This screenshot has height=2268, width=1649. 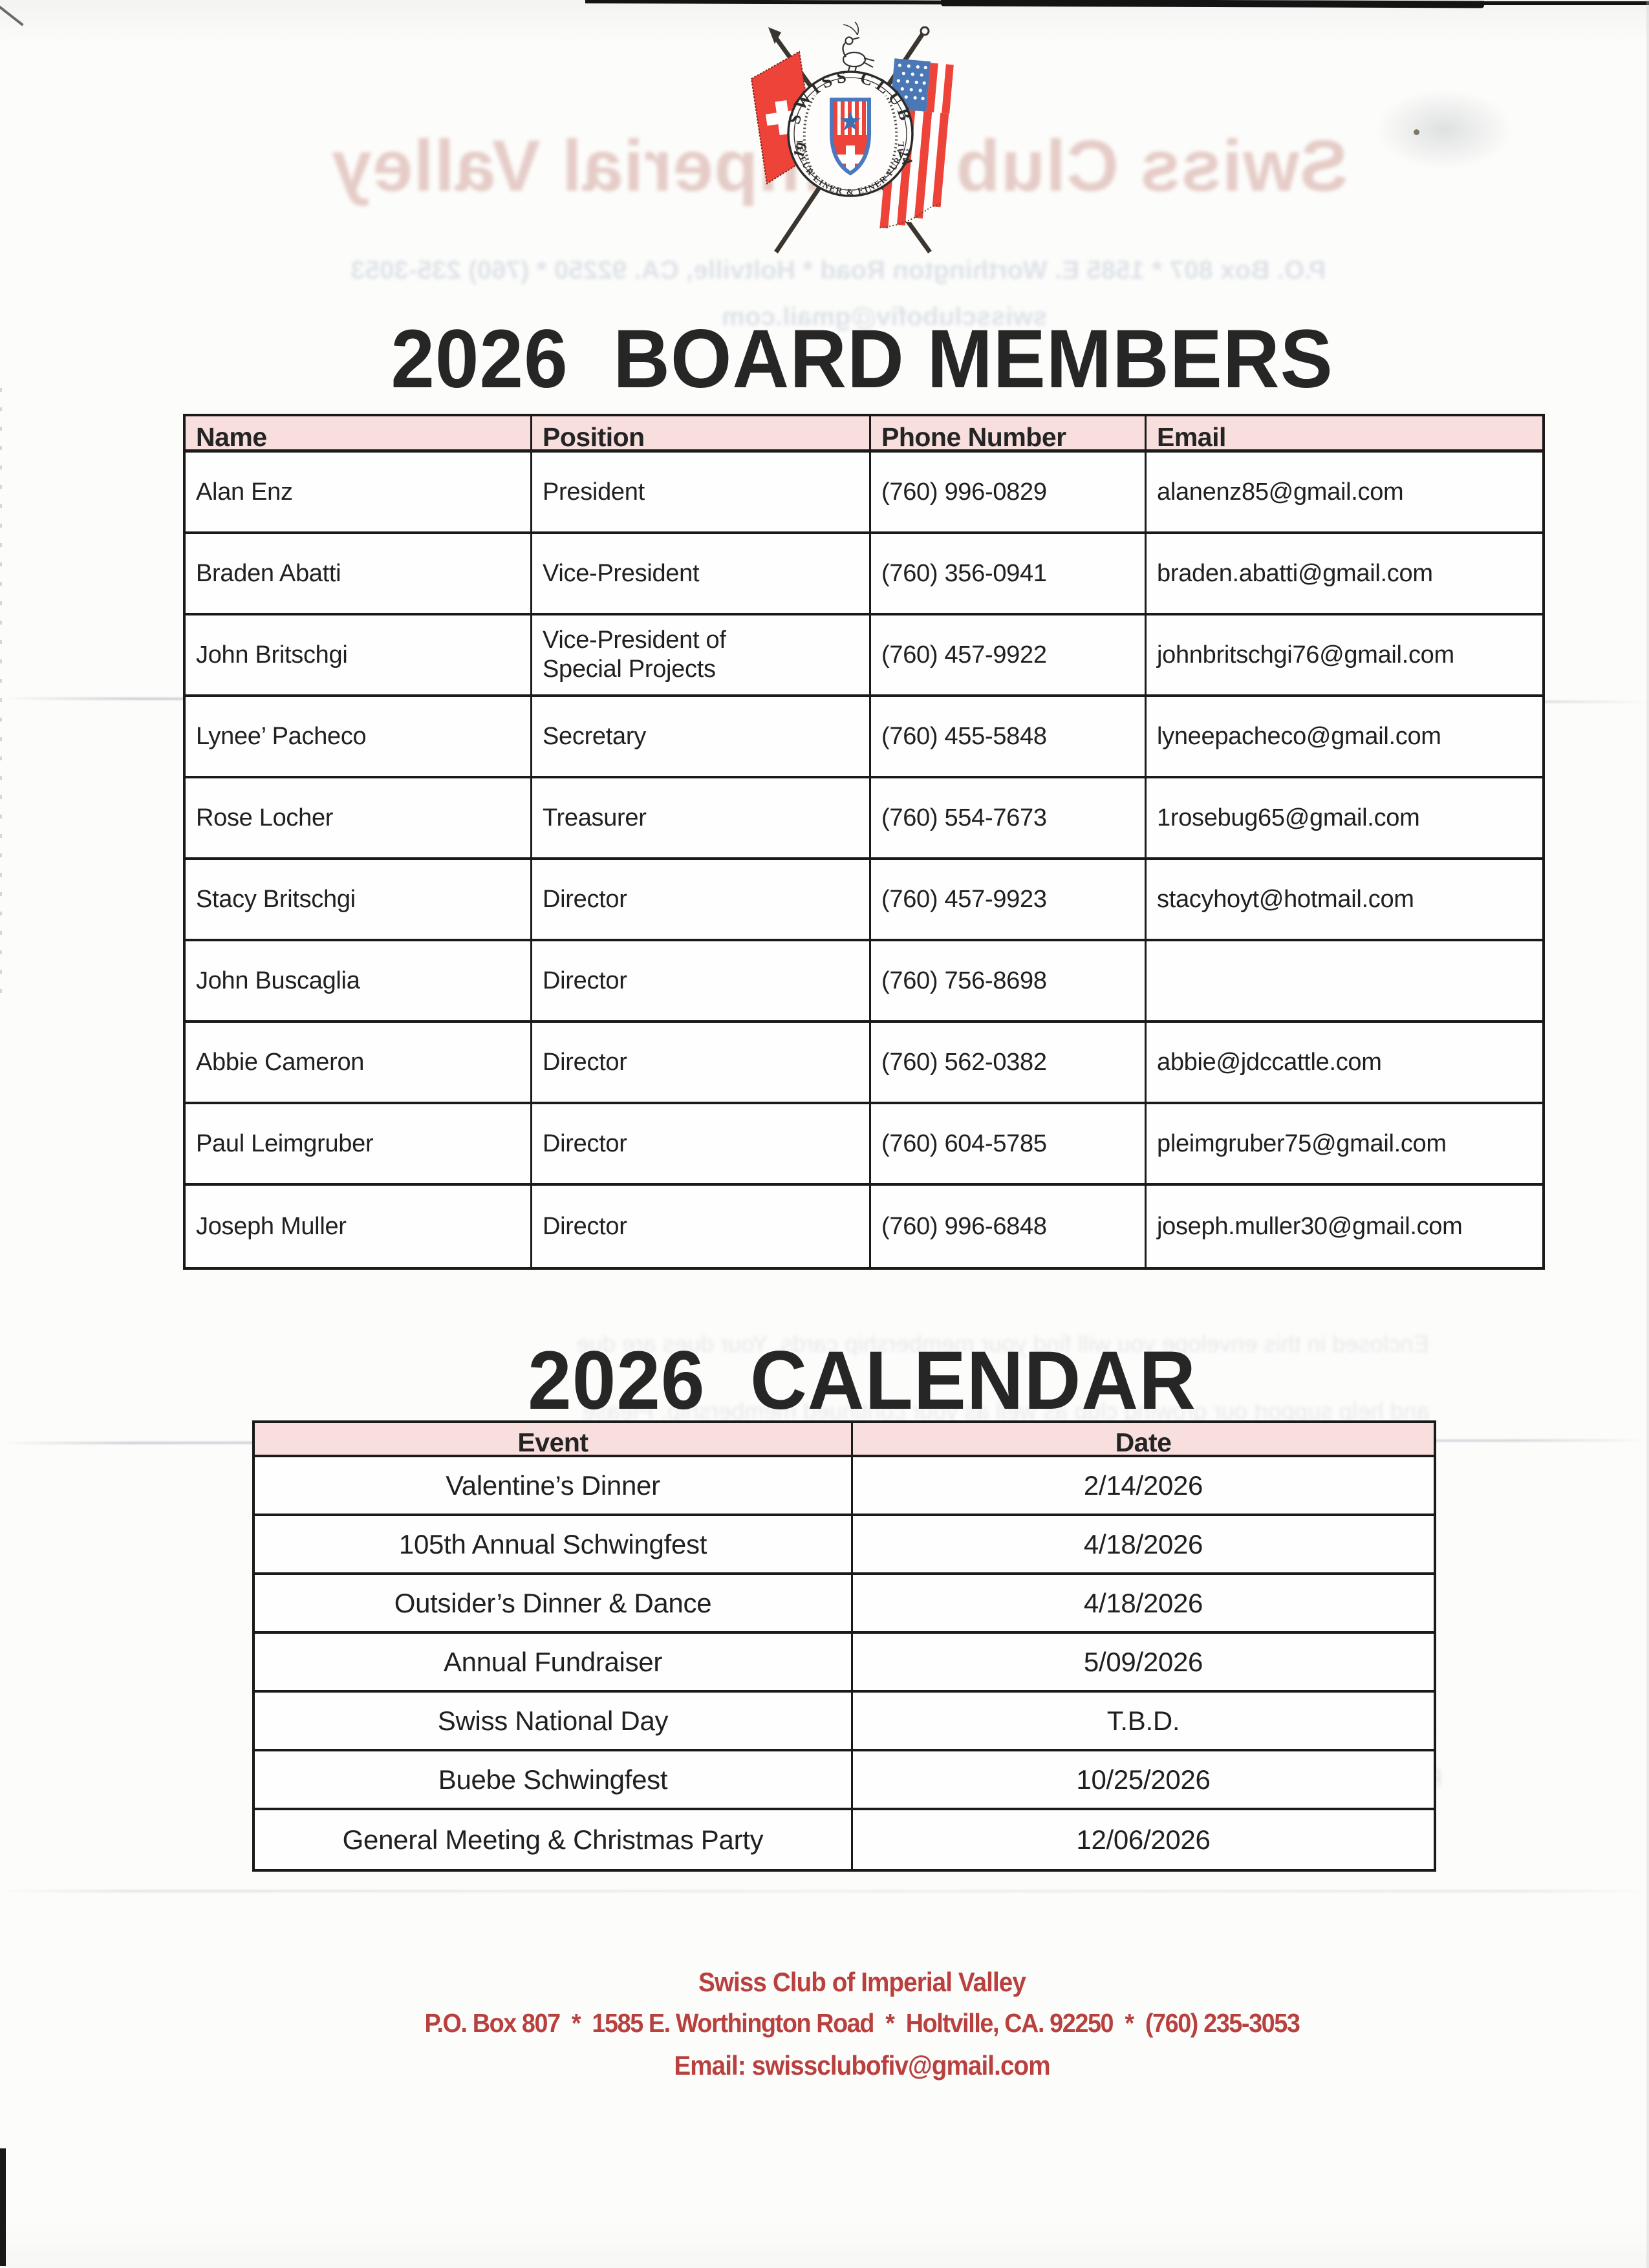 What do you see at coordinates (1191, 437) in the screenshot?
I see `column-header-email: Email` at bounding box center [1191, 437].